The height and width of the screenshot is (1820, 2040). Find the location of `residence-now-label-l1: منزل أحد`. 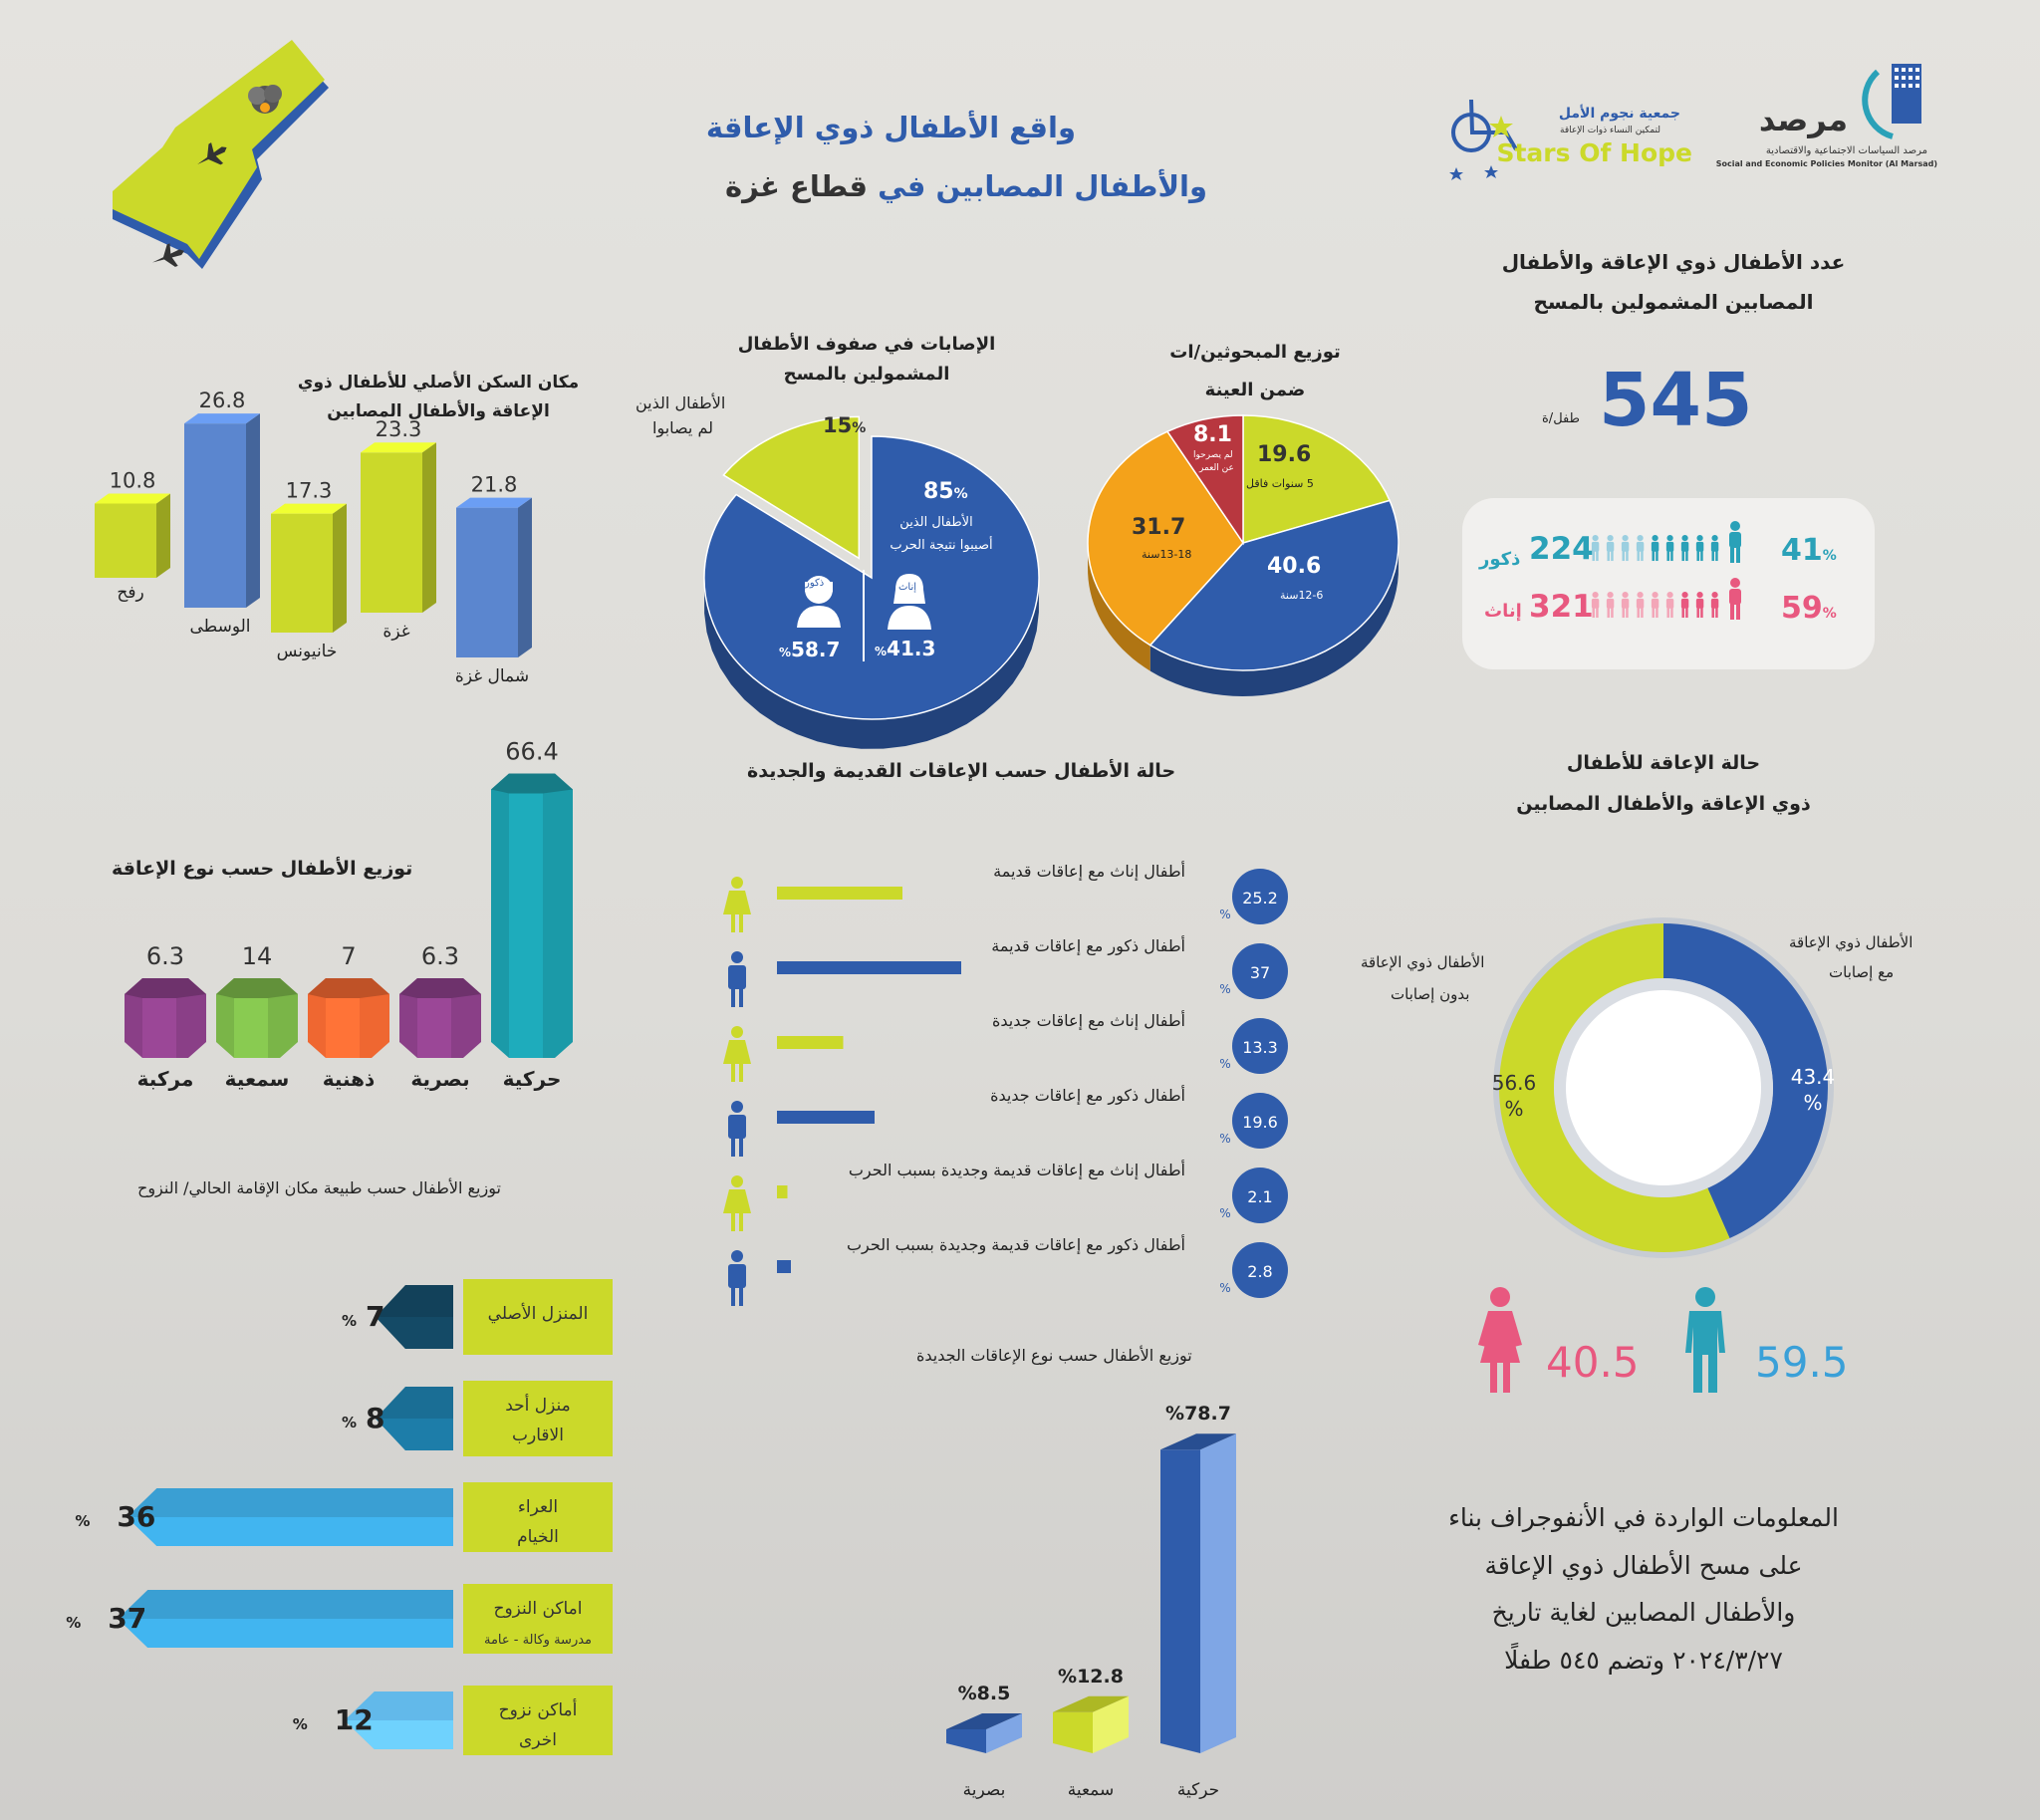

residence-now-label-l1: منزل أحد is located at coordinates (538, 1405).